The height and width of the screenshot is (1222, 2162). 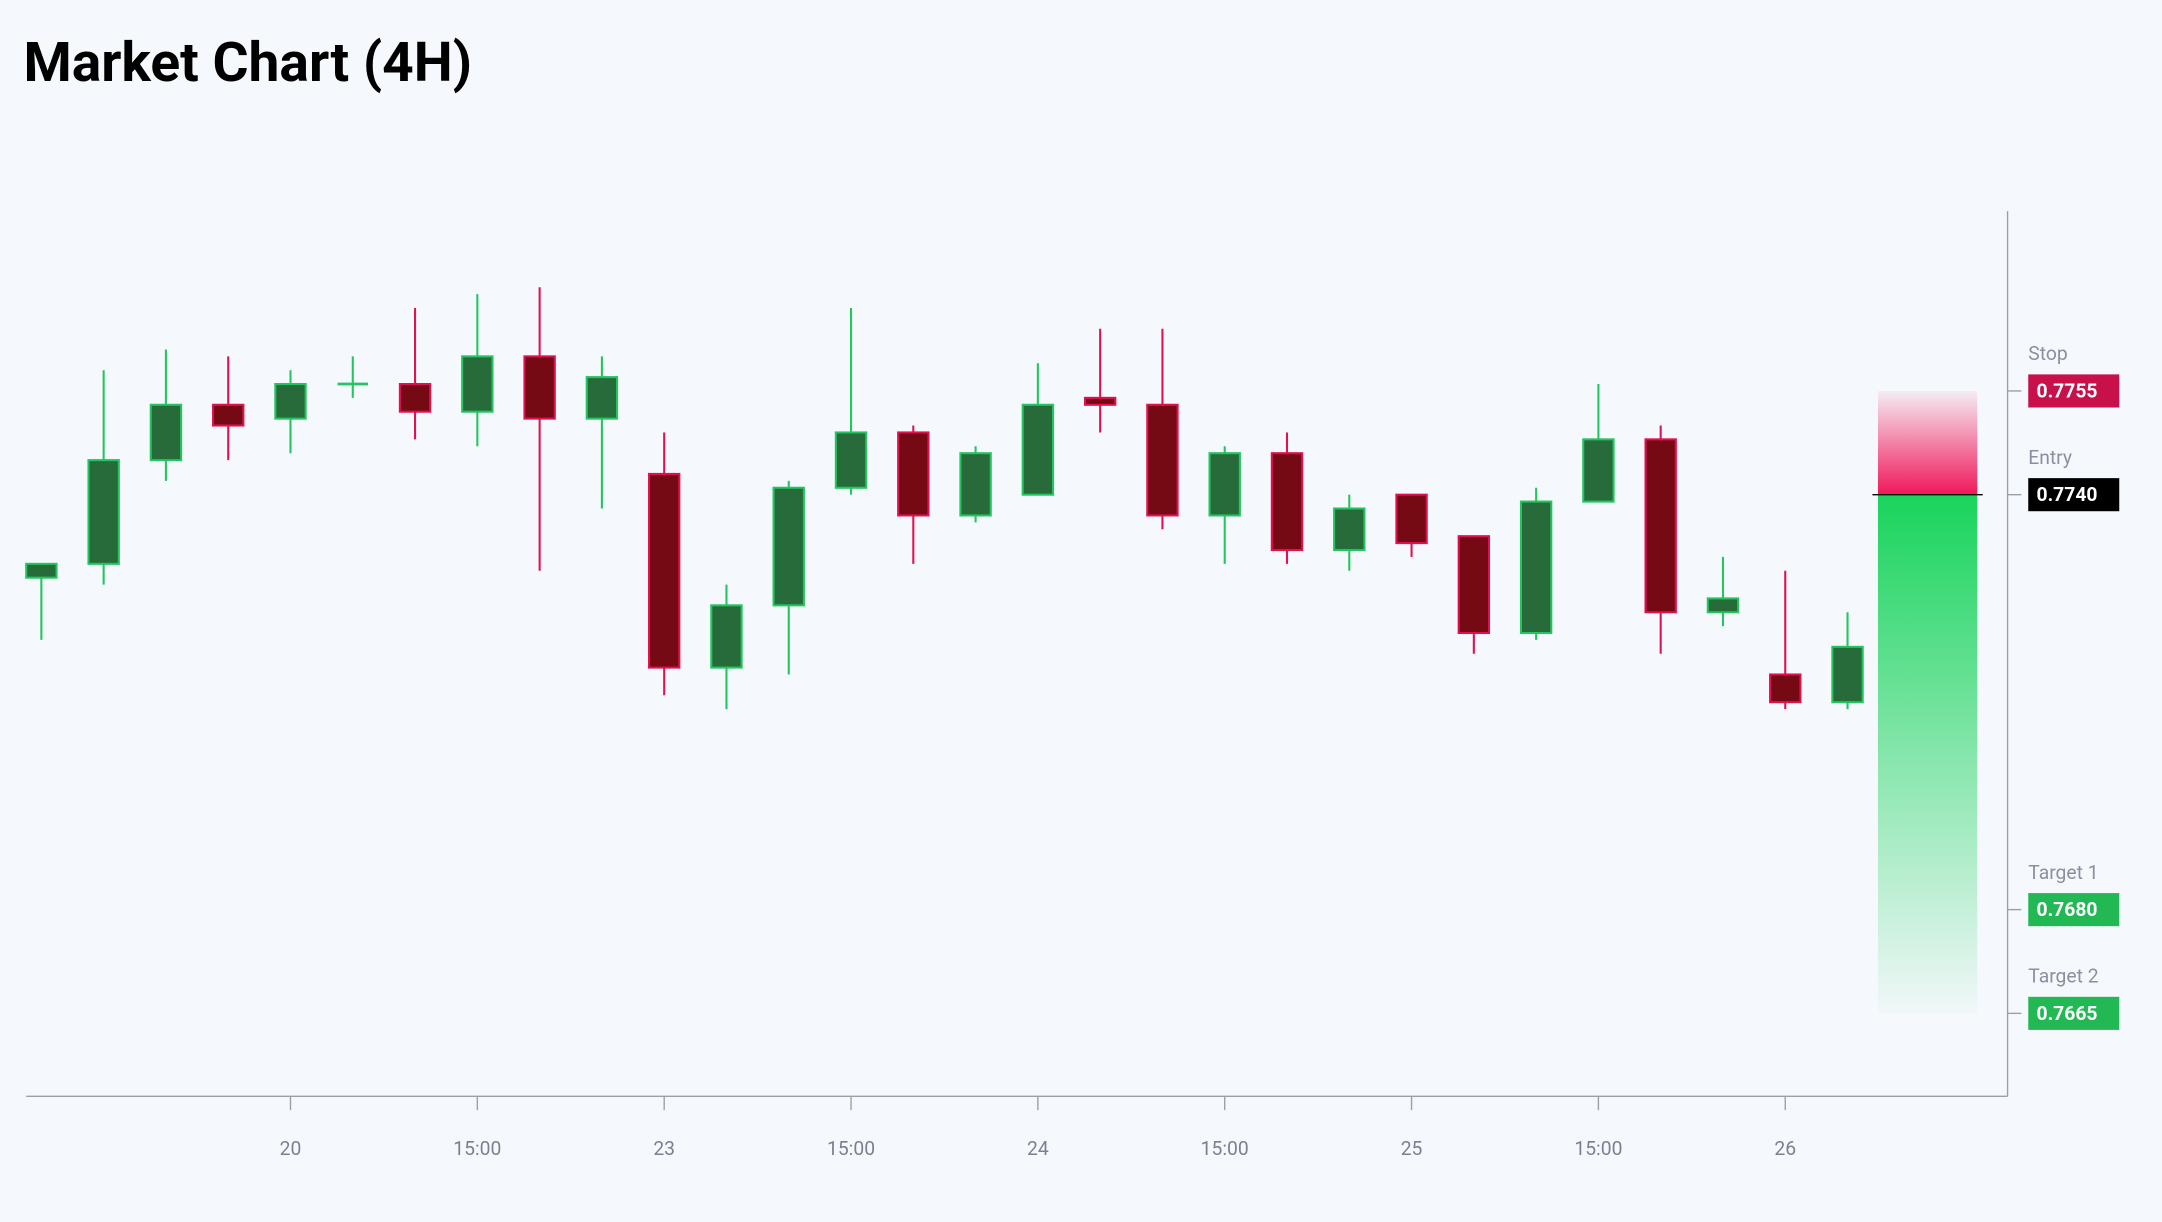 I want to click on level-name: Entry, so click(x=2050, y=457).